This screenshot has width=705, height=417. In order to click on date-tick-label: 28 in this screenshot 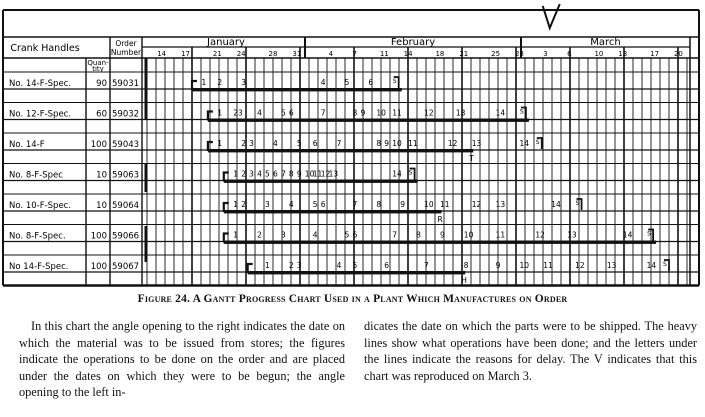, I will do `click(519, 54)`.